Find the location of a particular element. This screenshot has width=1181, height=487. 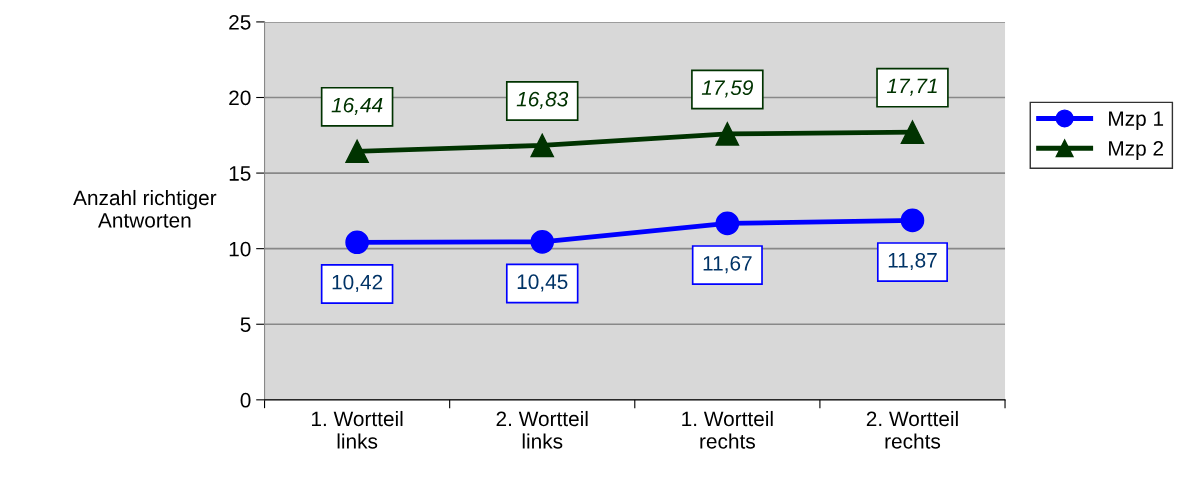

x-tick-label: 1. Wortteil rechts is located at coordinates (727, 429).